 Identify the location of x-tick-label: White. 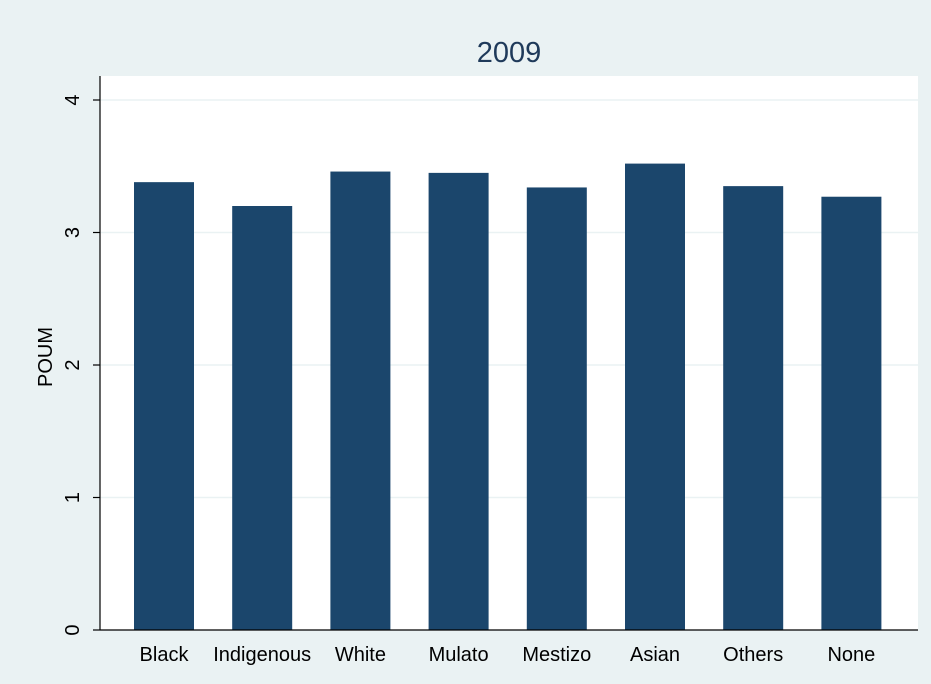
(360, 655).